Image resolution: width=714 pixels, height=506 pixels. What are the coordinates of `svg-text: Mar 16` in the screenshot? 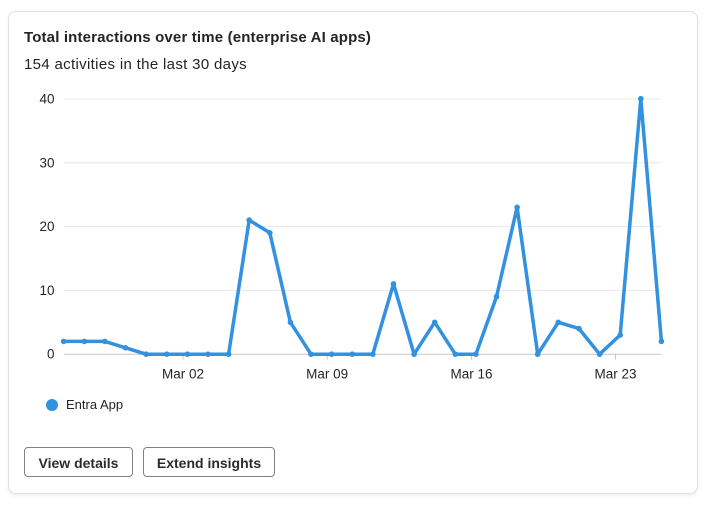 It's located at (471, 373).